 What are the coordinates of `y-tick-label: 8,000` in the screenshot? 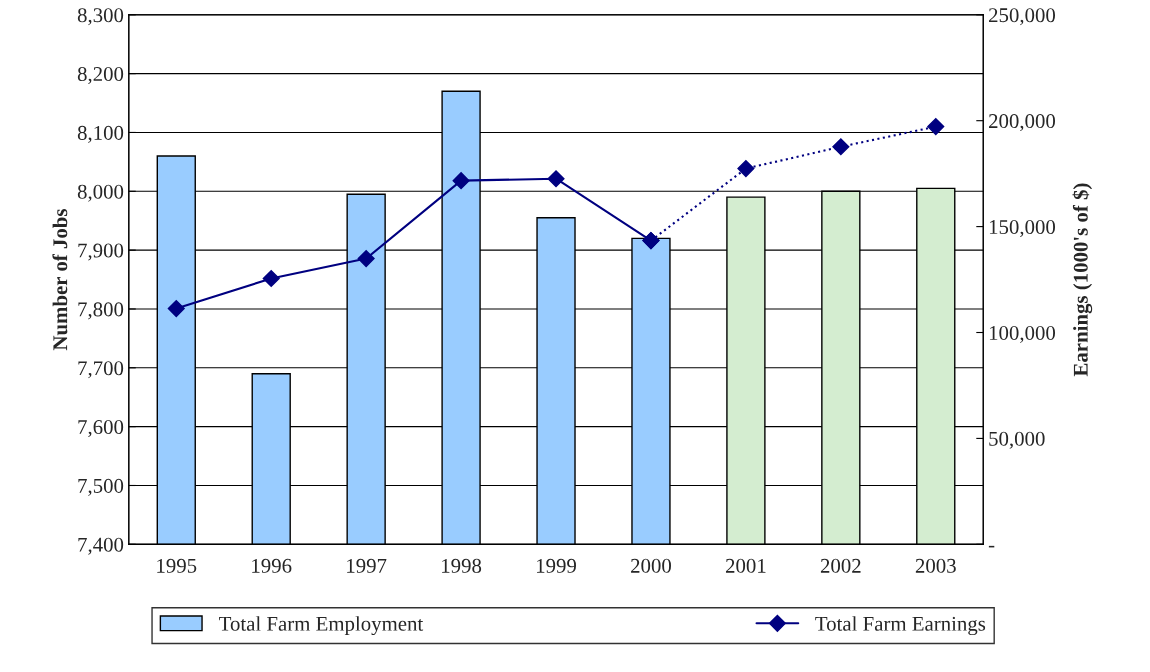 It's located at (100, 193).